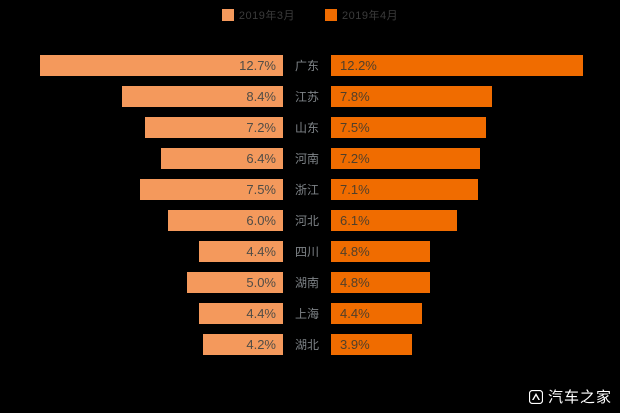 The width and height of the screenshot is (620, 413). I want to click on bar-row: 7.2% 山东 7.5%, so click(310, 127).